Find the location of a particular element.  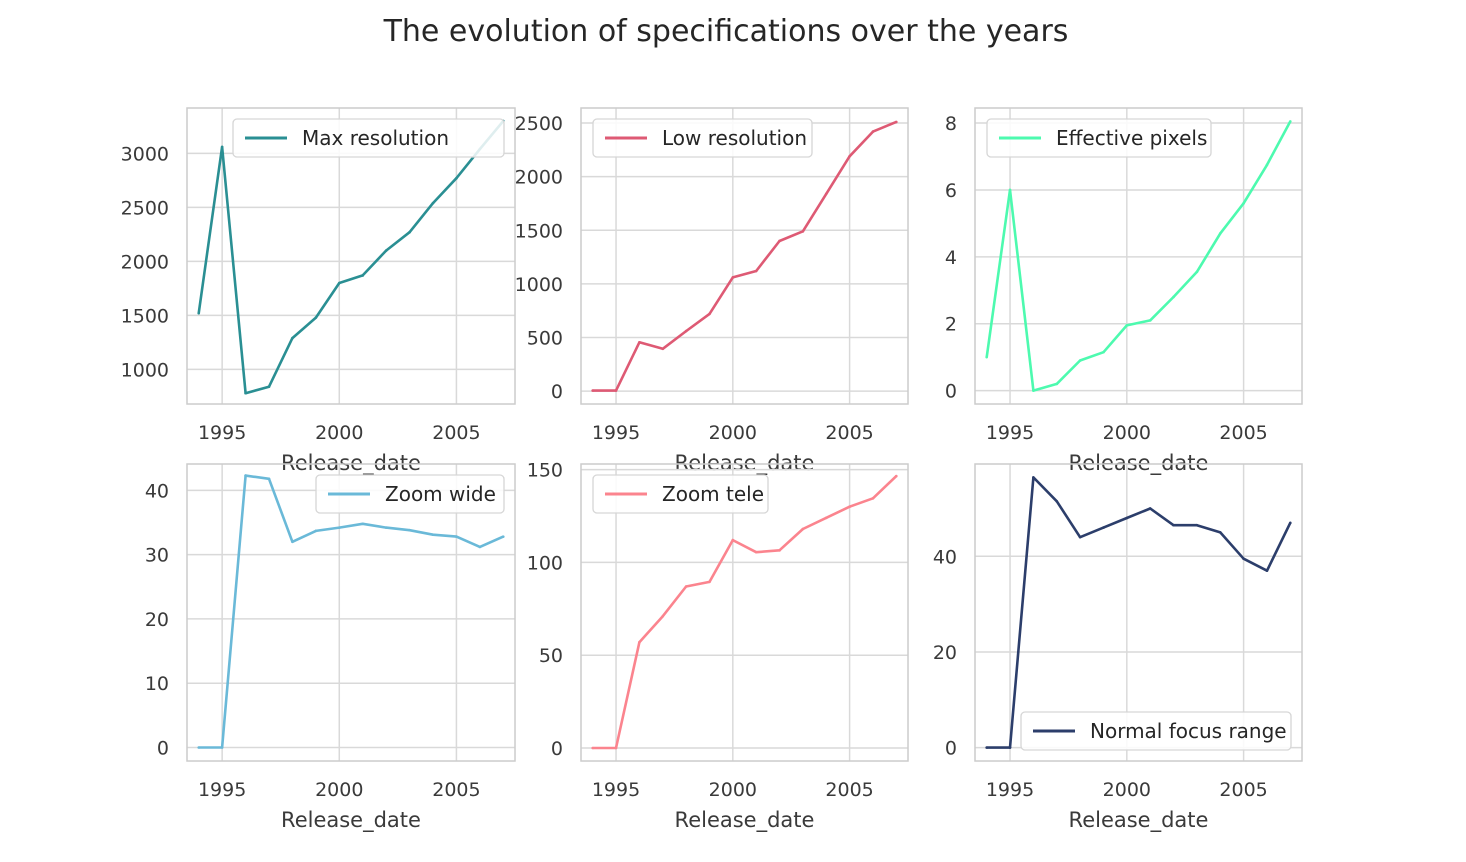

y-tick-label: 3000 is located at coordinates (145, 154).